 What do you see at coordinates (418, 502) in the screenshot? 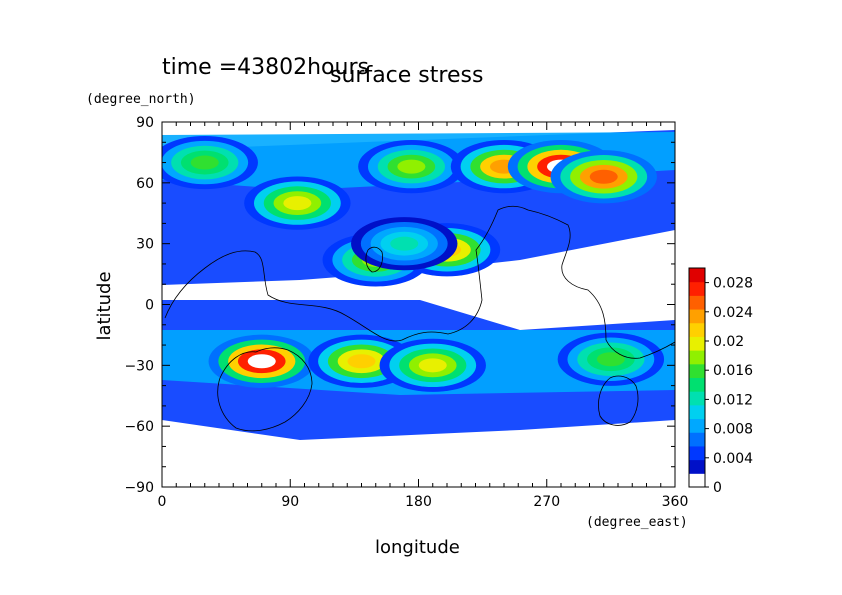
I see `x-tick-label-2: 180` at bounding box center [418, 502].